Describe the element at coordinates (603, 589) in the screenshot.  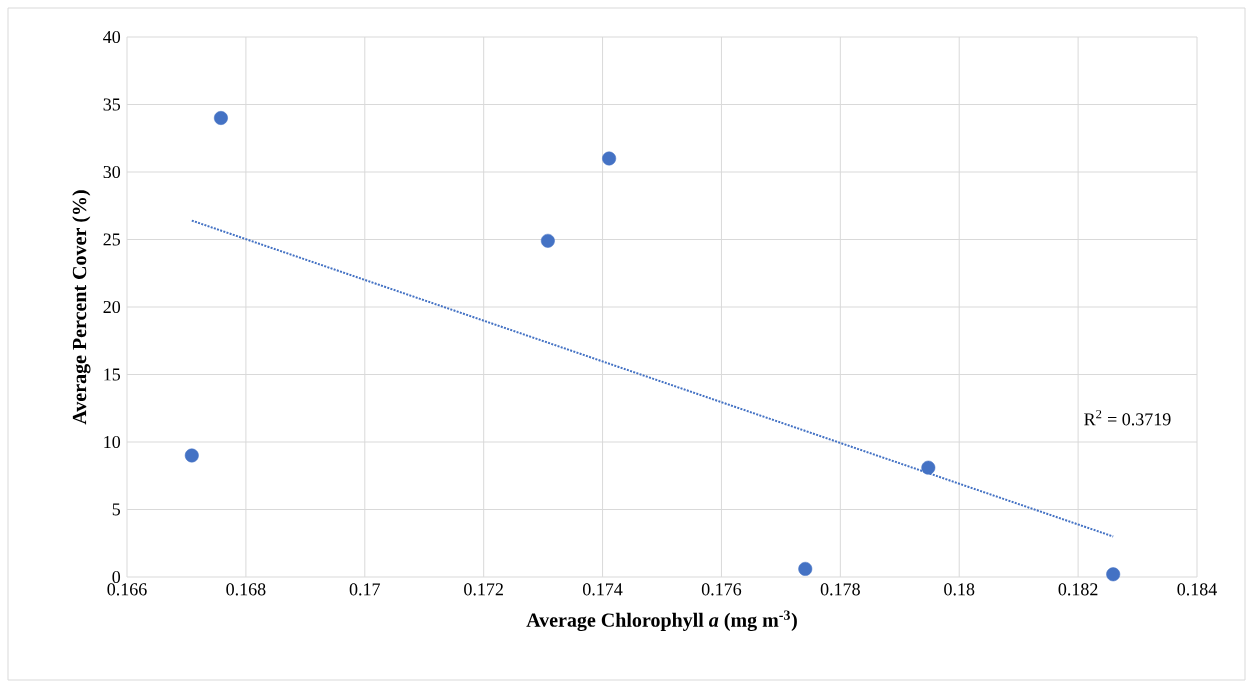
I see `x-tick-label: 0.174` at that location.